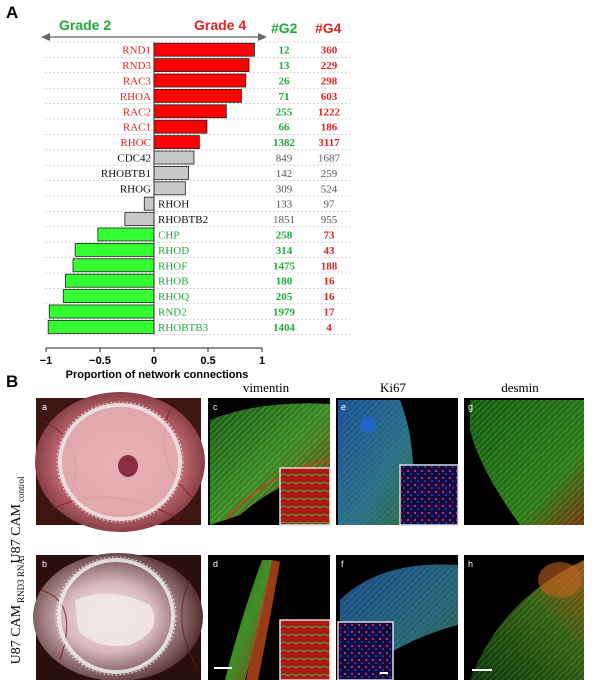  I want to click on image-d-vimentin-rnai: d, so click(269, 617).